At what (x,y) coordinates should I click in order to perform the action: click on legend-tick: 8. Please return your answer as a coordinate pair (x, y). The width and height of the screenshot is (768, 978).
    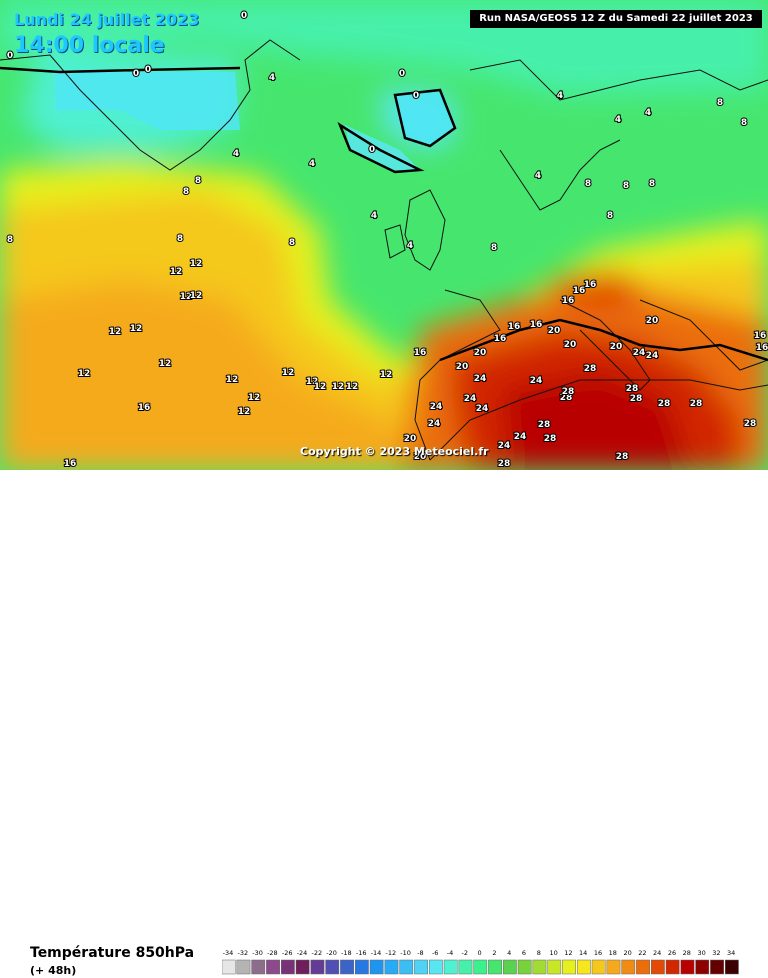
    Looking at the image, I should click on (539, 953).